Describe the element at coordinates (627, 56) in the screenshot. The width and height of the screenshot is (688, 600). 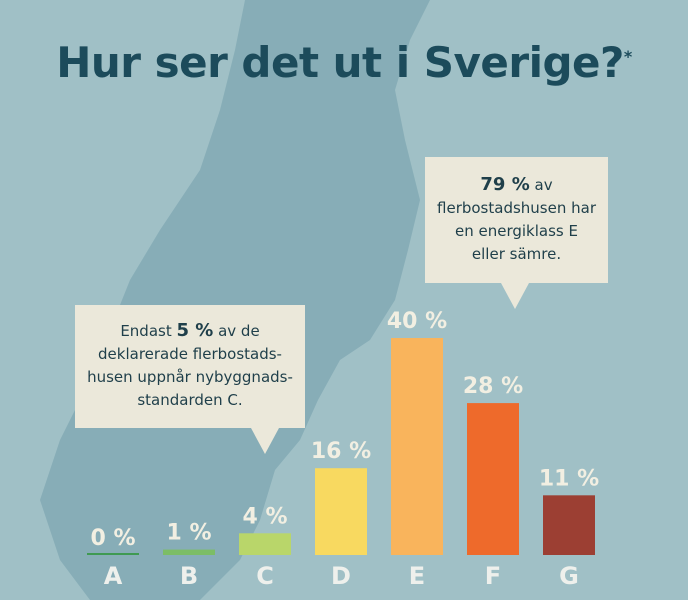
I see `title-note: *` at that location.